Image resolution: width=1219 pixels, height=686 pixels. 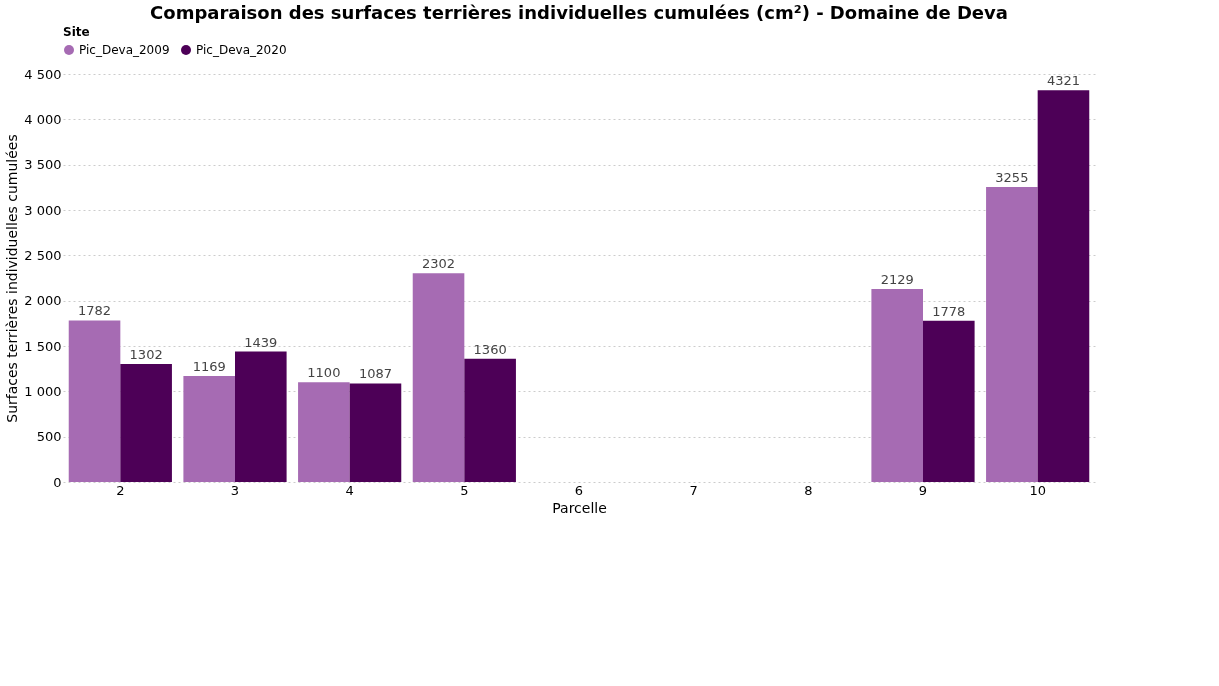 I want to click on x-tick-label: 5, so click(x=464, y=490).